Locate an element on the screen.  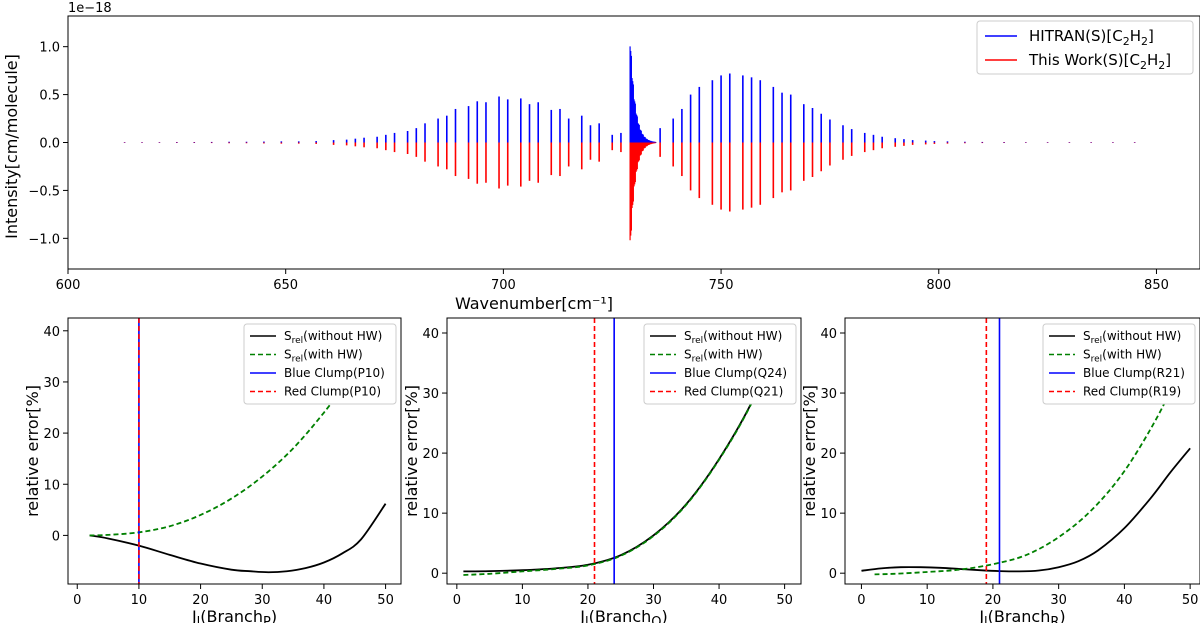
legend-label-main: Blue Clump(P10) is located at coordinates (334, 373).